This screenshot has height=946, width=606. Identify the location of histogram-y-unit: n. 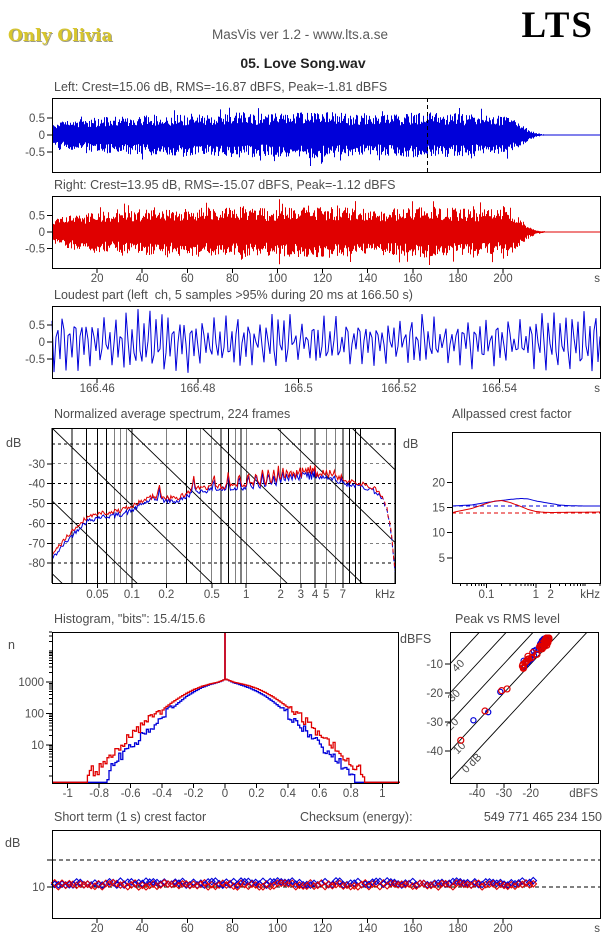
(11, 645).